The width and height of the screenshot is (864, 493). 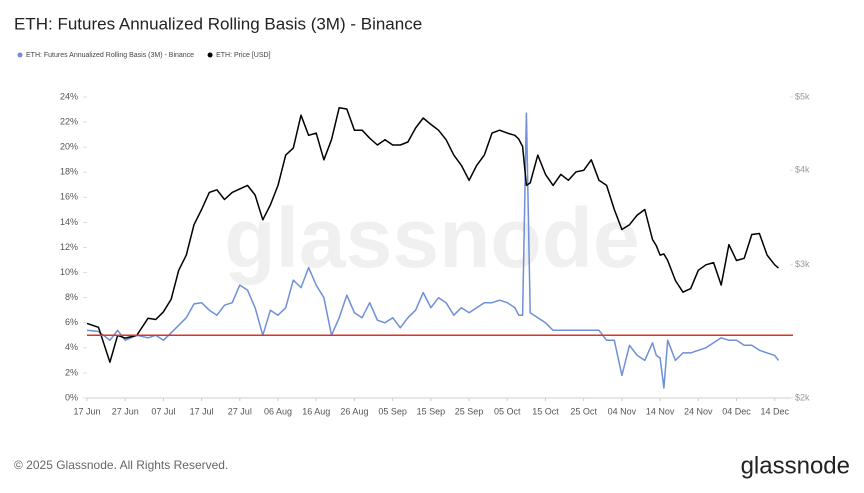 I want to click on y-tick-label: 14%, so click(x=69, y=222).